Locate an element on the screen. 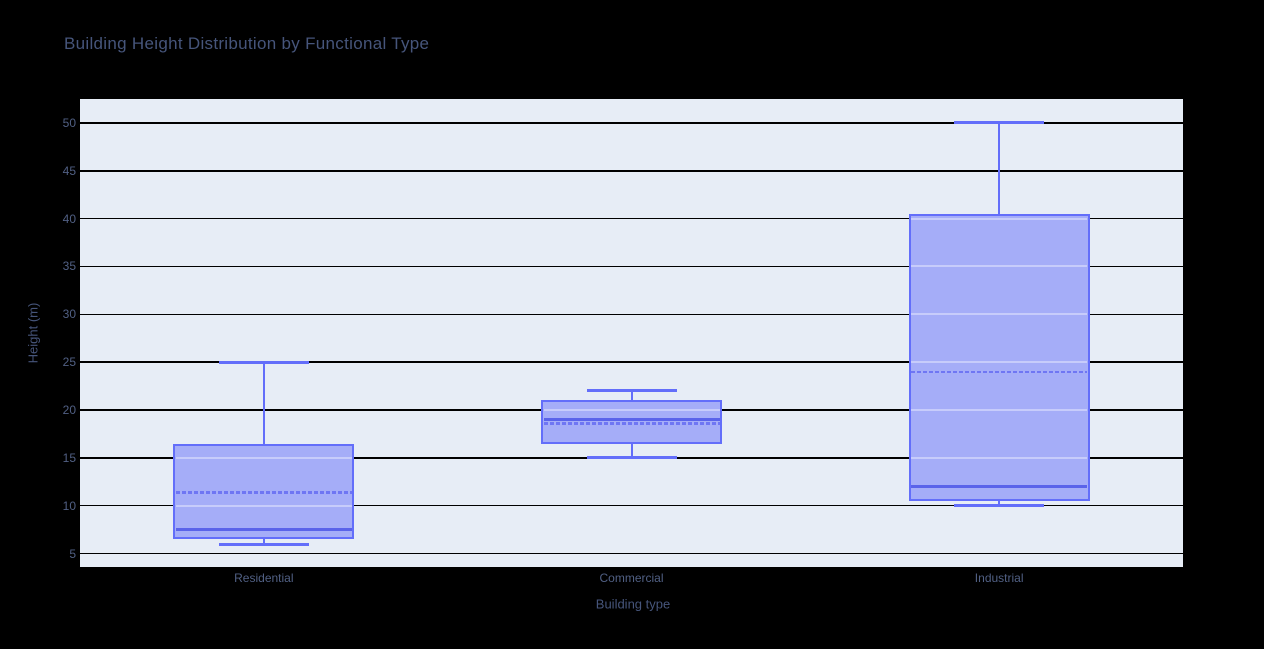 Image resolution: width=1264 pixels, height=649 pixels. y-tick-label-10: 10 is located at coordinates (69, 505).